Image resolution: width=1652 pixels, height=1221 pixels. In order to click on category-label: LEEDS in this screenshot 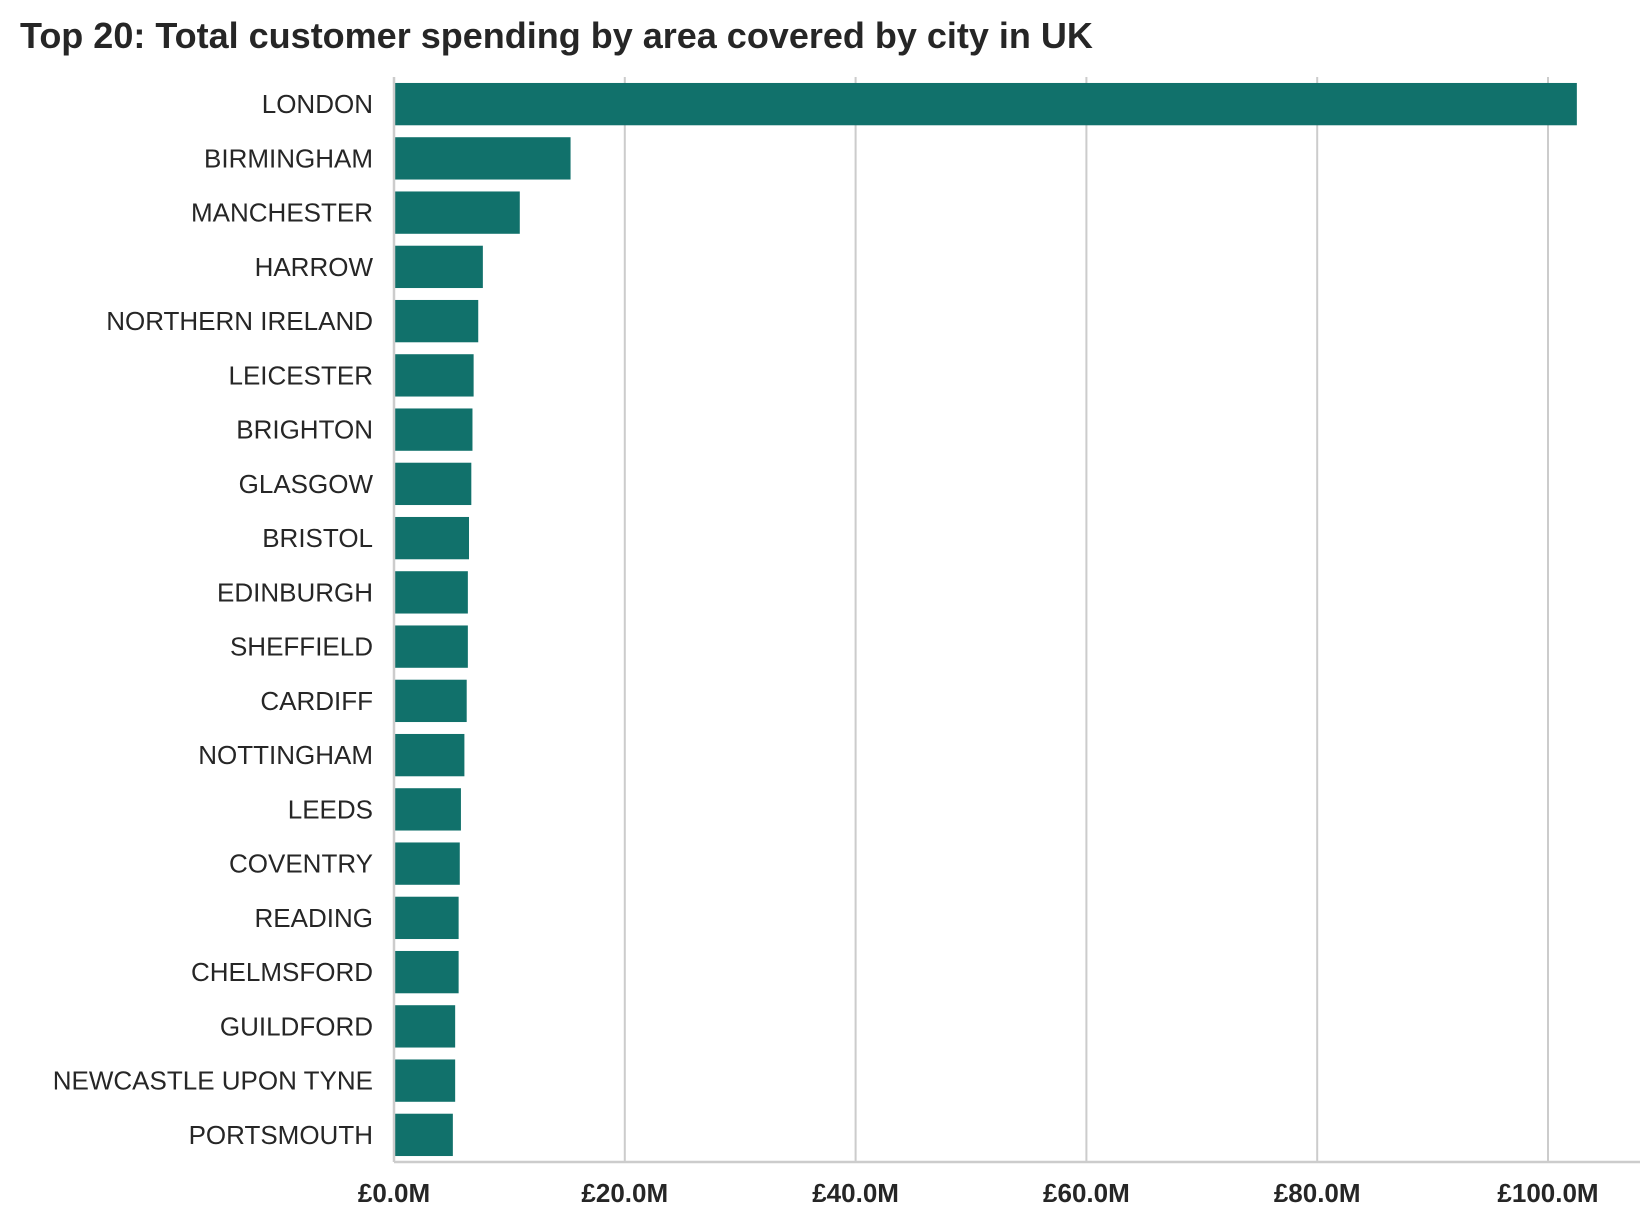, I will do `click(330, 809)`.